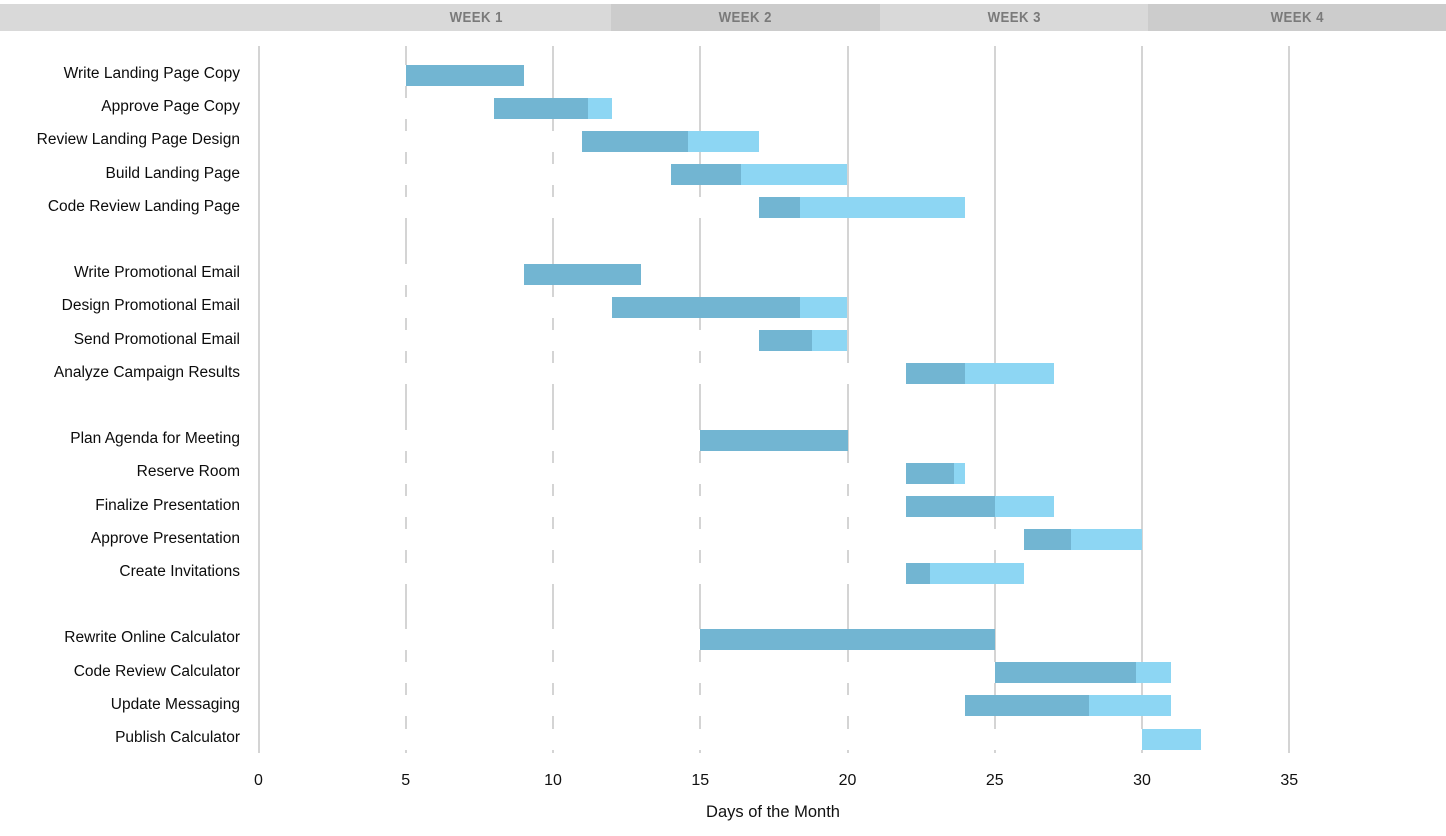 The height and width of the screenshot is (836, 1446). What do you see at coordinates (143, 206) in the screenshot?
I see `task-row-label: Code Review Landing Page` at bounding box center [143, 206].